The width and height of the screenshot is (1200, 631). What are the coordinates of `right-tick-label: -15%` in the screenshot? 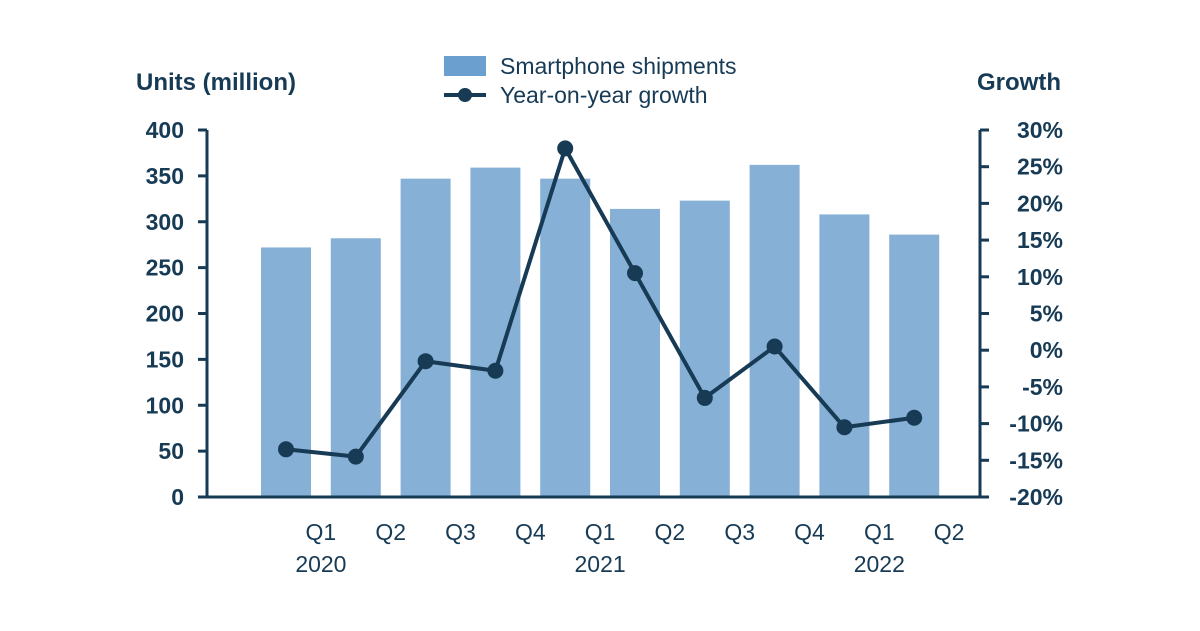 It's located at (1036, 460).